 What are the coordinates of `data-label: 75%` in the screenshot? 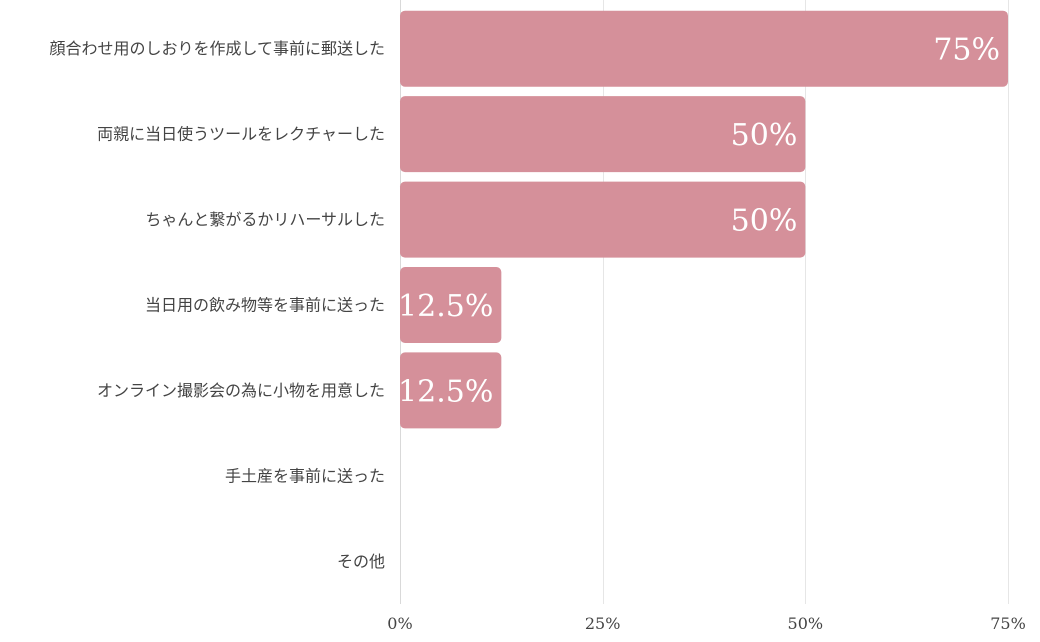 It's located at (966, 50).